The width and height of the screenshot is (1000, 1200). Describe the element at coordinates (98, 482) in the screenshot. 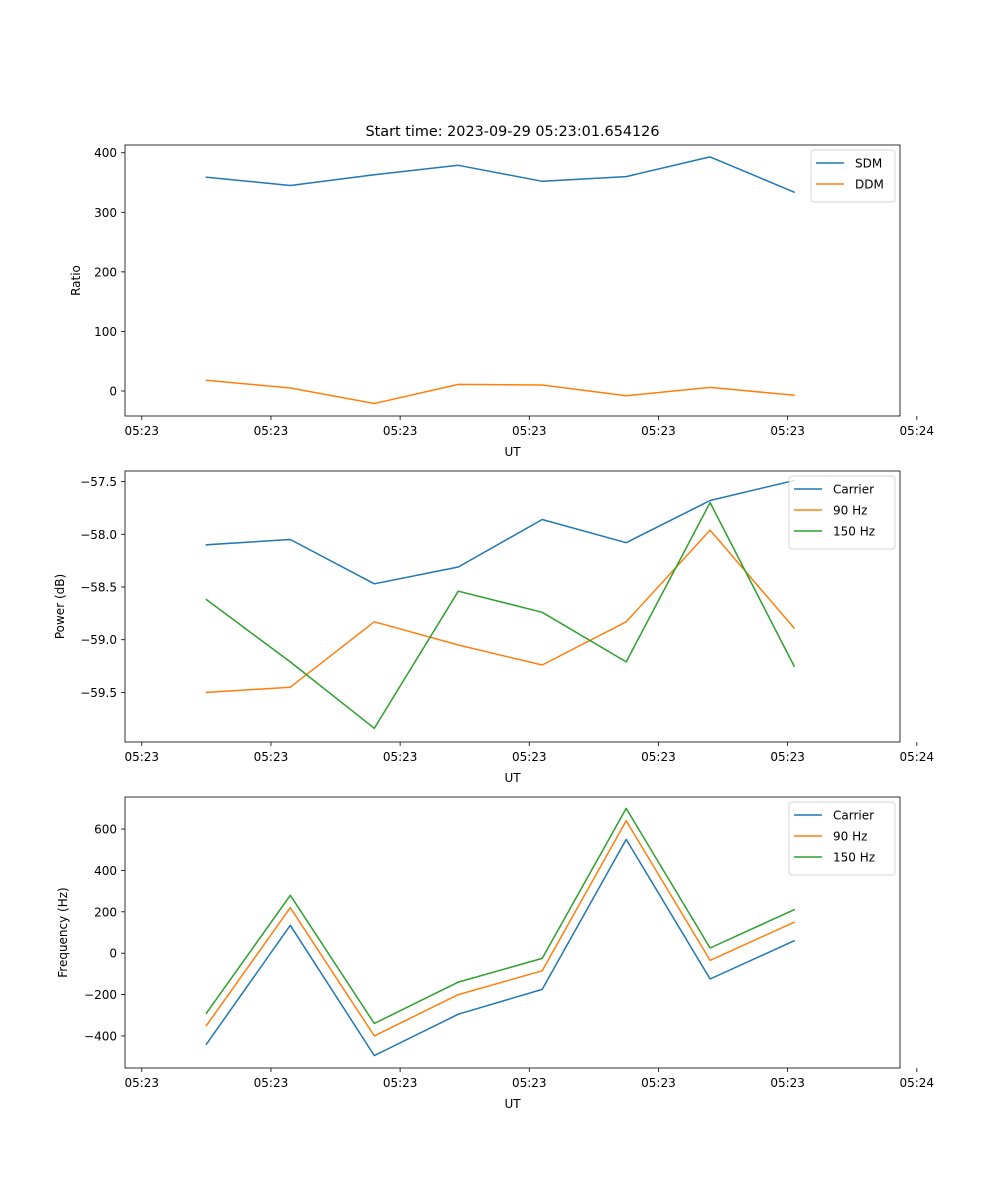

I see `power-y-tick-label: −57.5` at that location.